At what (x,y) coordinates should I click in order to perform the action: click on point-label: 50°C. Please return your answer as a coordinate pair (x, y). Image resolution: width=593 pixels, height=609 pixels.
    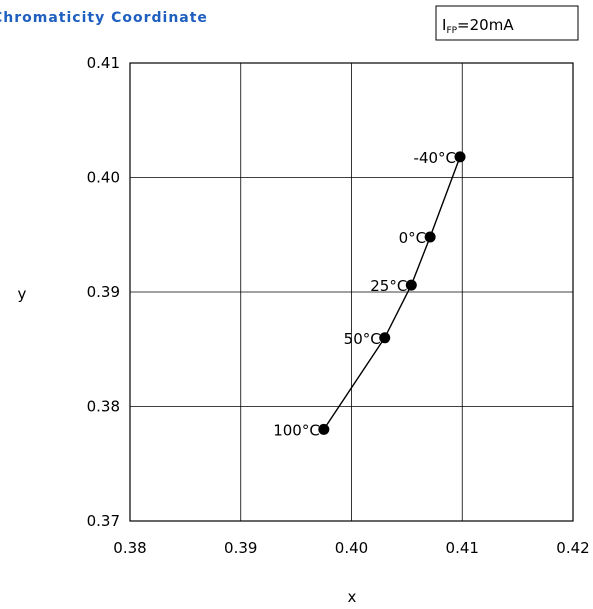
    Looking at the image, I should click on (362, 339).